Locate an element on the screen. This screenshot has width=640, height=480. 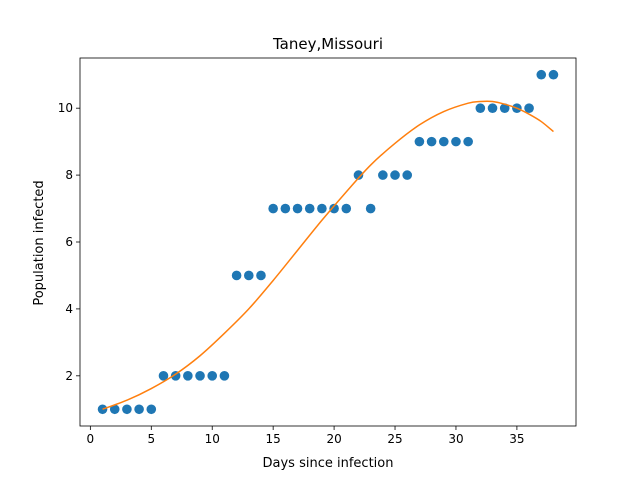
x-tick-label: 15 is located at coordinates (273, 439).